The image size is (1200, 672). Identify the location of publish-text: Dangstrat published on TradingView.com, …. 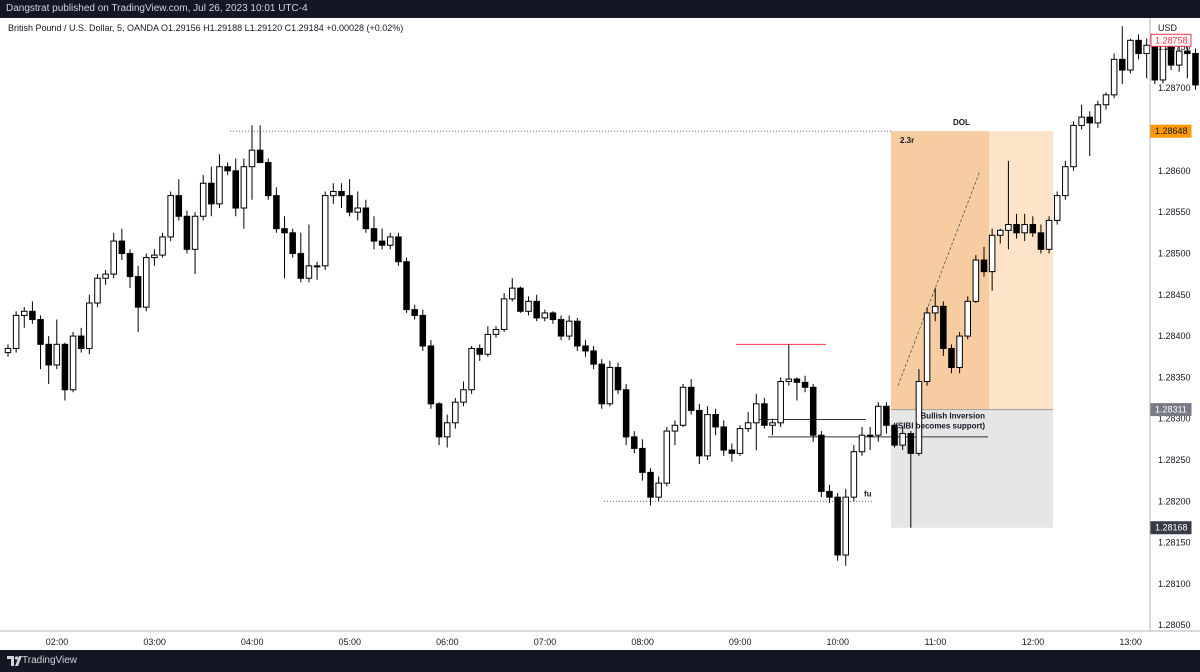
(157, 8).